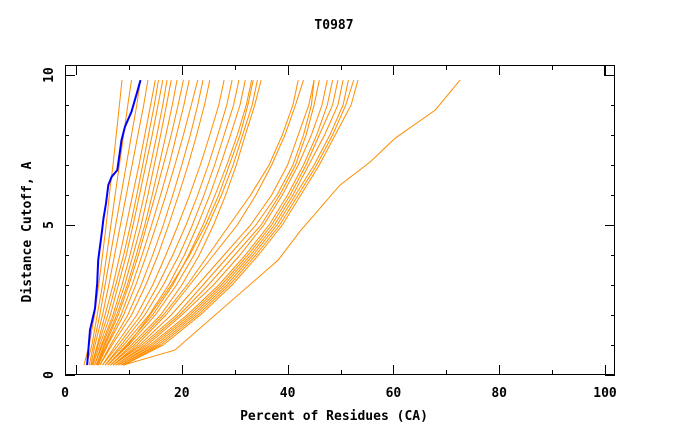  What do you see at coordinates (394, 393) in the screenshot?
I see `x-tick-label: 60` at bounding box center [394, 393].